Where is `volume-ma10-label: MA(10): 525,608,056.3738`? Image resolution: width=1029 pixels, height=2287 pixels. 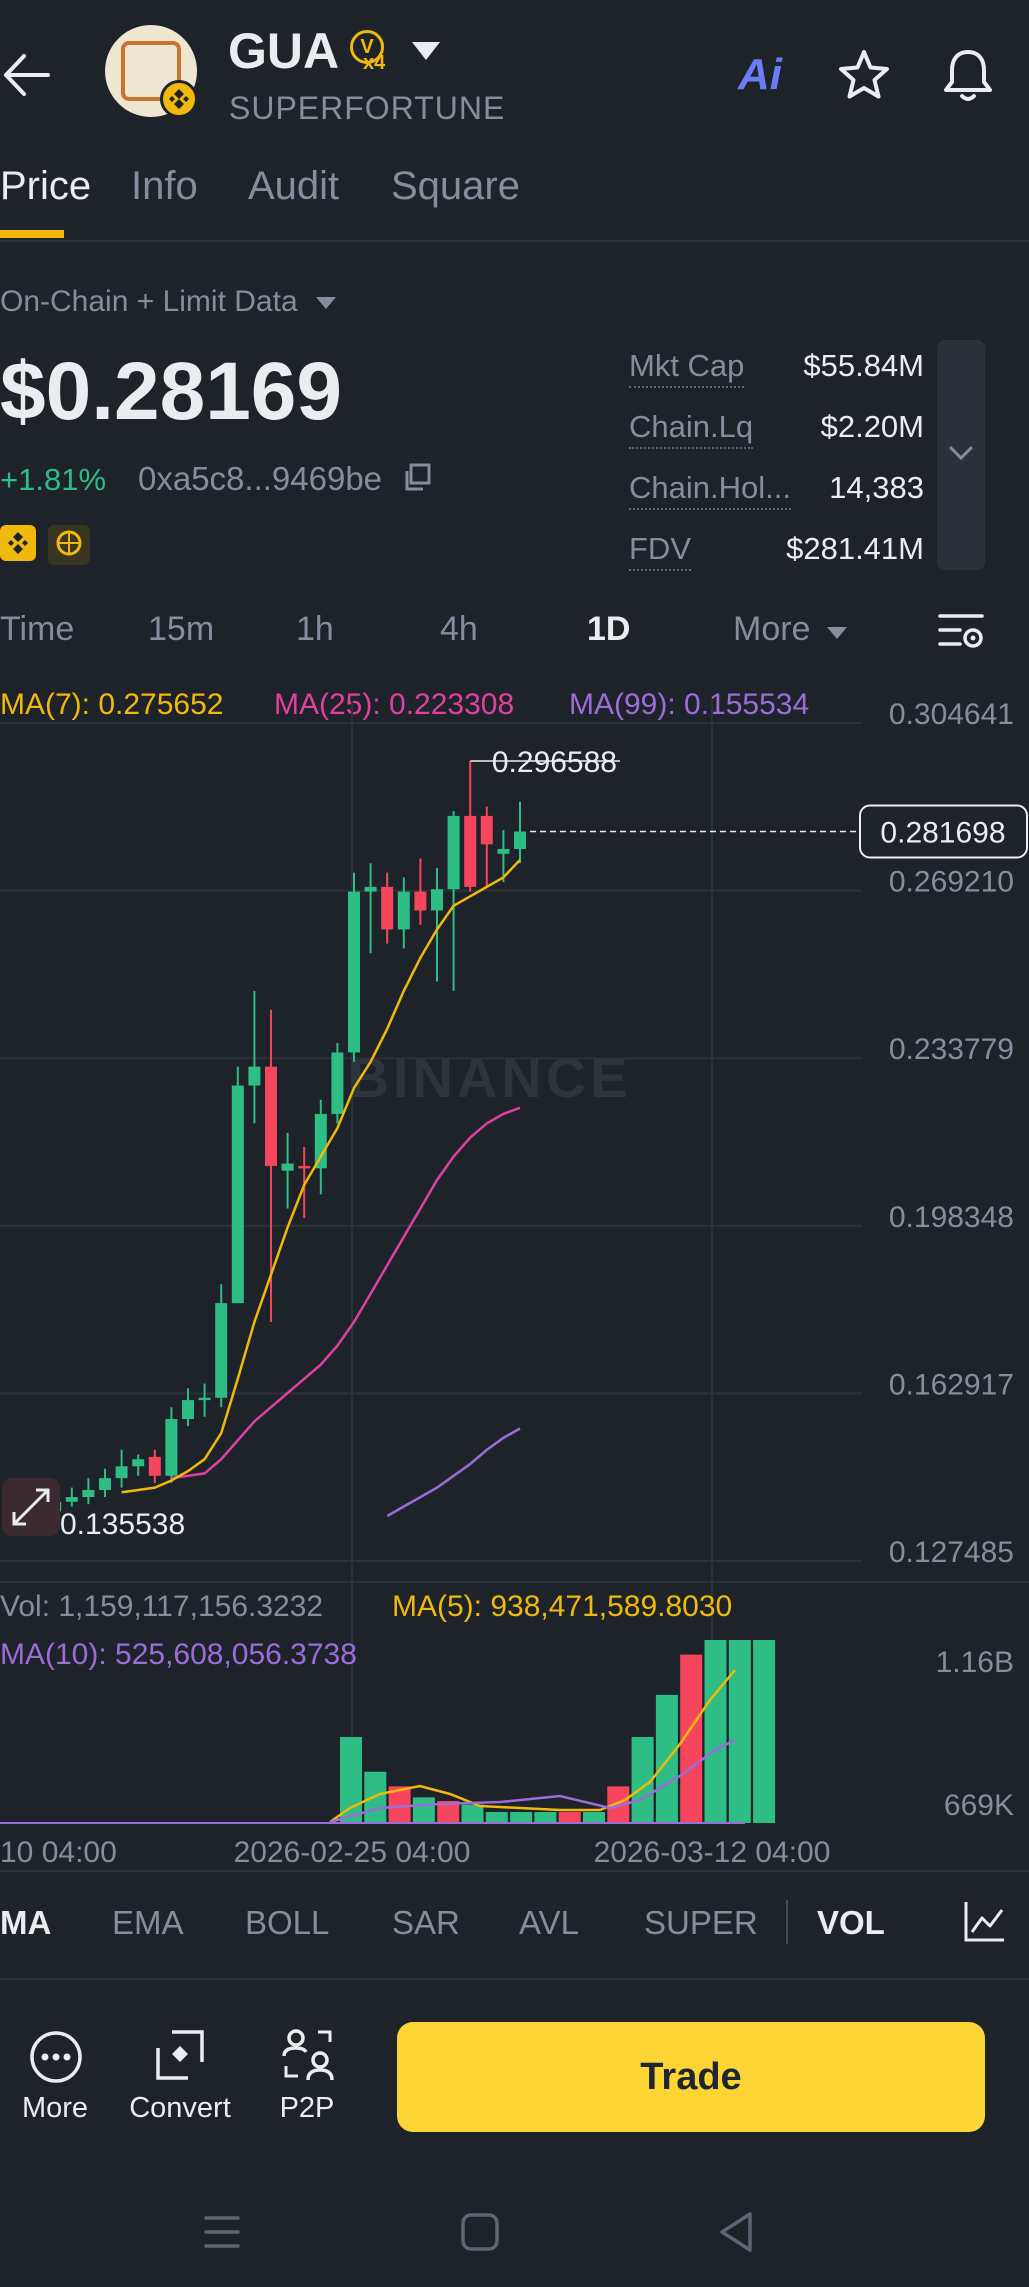 volume-ma10-label: MA(10): 525,608,056.3738 is located at coordinates (178, 1654).